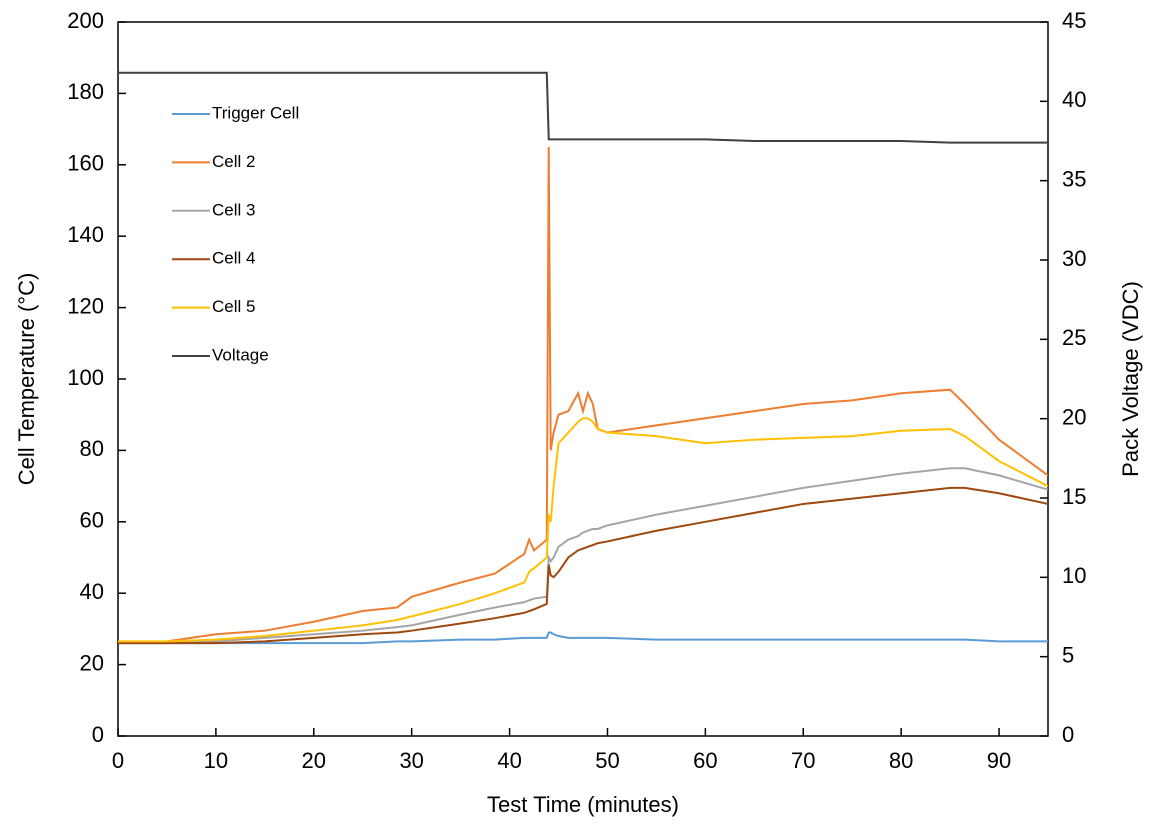  What do you see at coordinates (85, 377) in the screenshot?
I see `y-tick-label: 100` at bounding box center [85, 377].